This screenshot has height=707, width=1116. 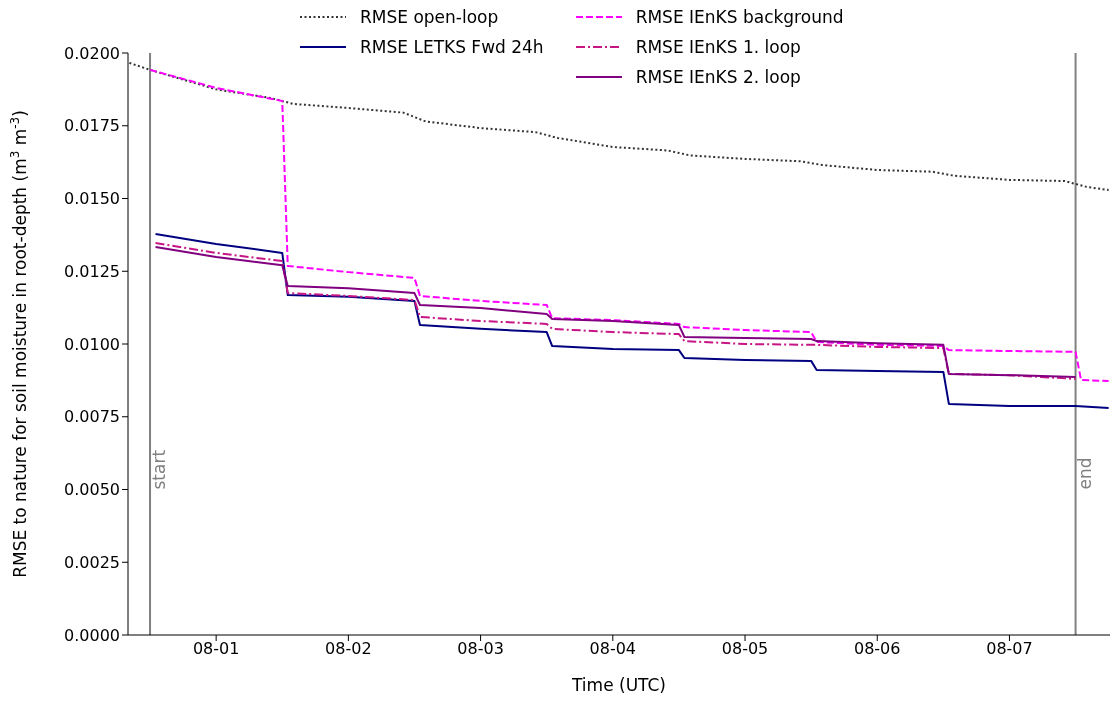 What do you see at coordinates (613, 649) in the screenshot?
I see `x-tick-label: 08-04` at bounding box center [613, 649].